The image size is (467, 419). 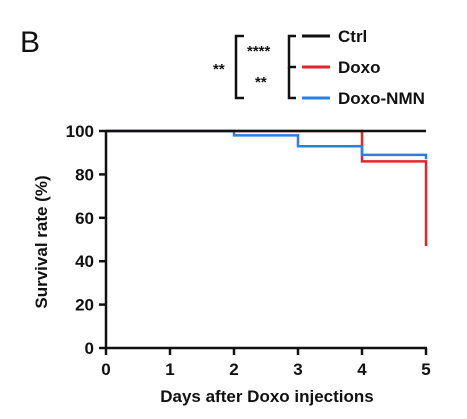 I want to click on y-tick-label: 40, so click(x=84, y=261).